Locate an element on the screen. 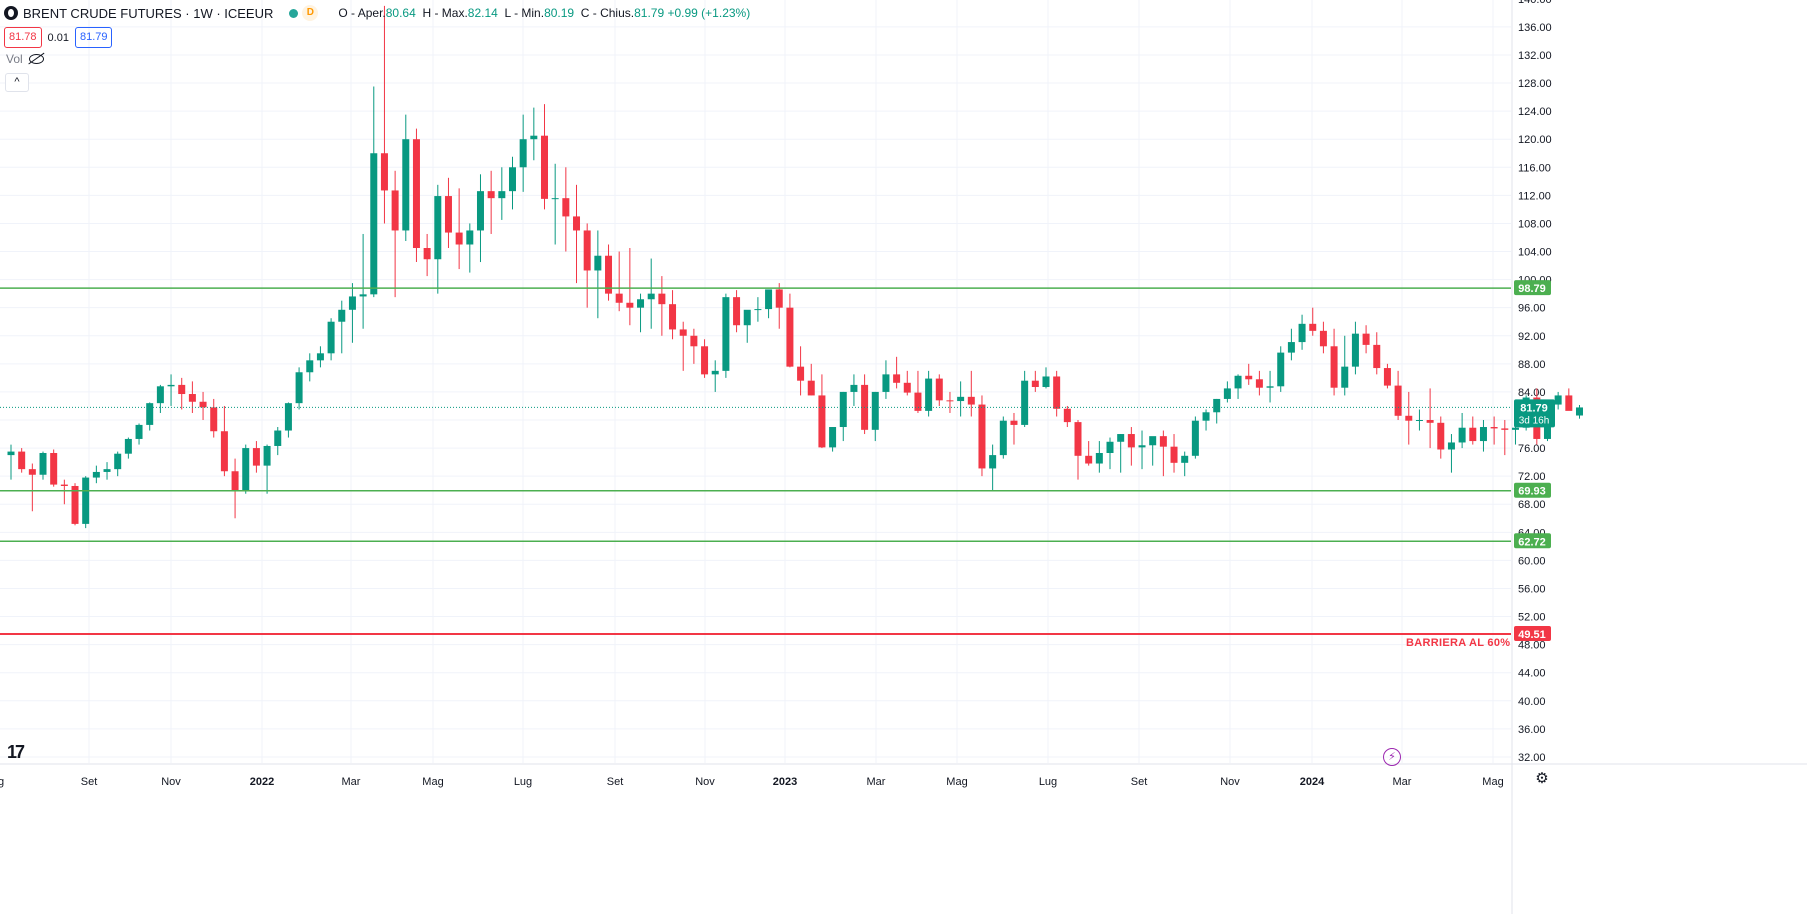 The width and height of the screenshot is (1807, 914). volume-indicator: Vol is located at coordinates (25, 59).